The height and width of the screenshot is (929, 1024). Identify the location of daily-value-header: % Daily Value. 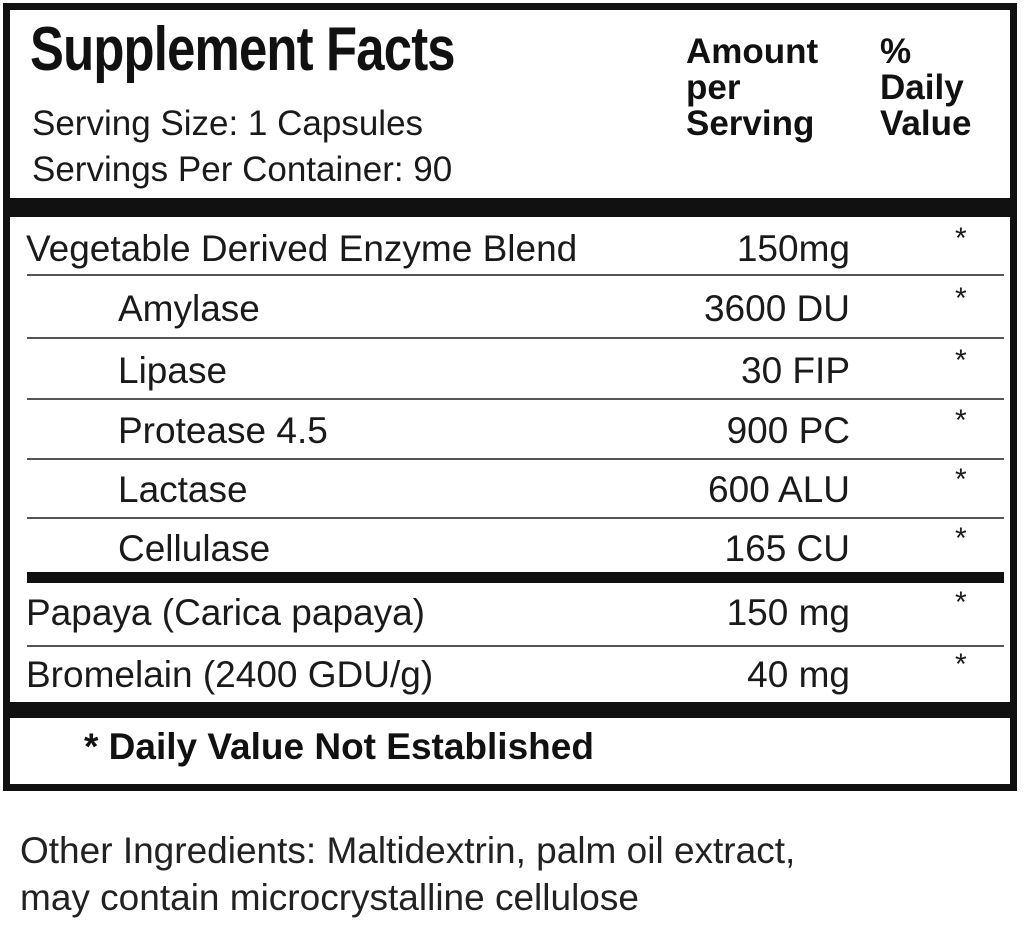
(925, 88).